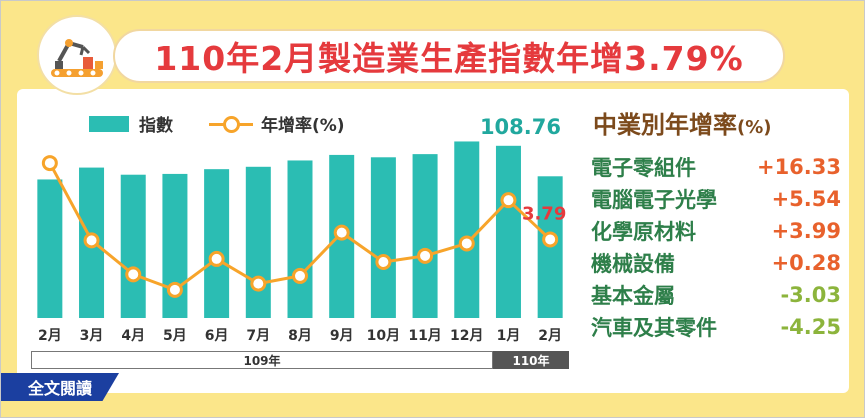  Describe the element at coordinates (806, 263) in the screenshot. I see `industry-growth-value: +0.28` at that location.